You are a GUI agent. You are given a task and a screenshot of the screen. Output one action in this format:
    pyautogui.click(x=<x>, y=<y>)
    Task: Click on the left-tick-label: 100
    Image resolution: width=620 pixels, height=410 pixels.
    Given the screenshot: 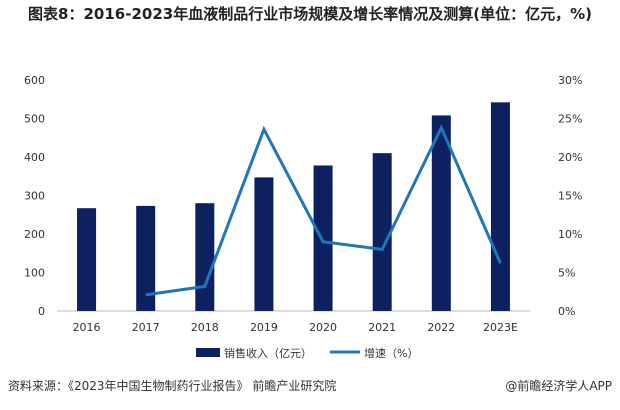 What is the action you would take?
    pyautogui.click(x=34, y=273)
    